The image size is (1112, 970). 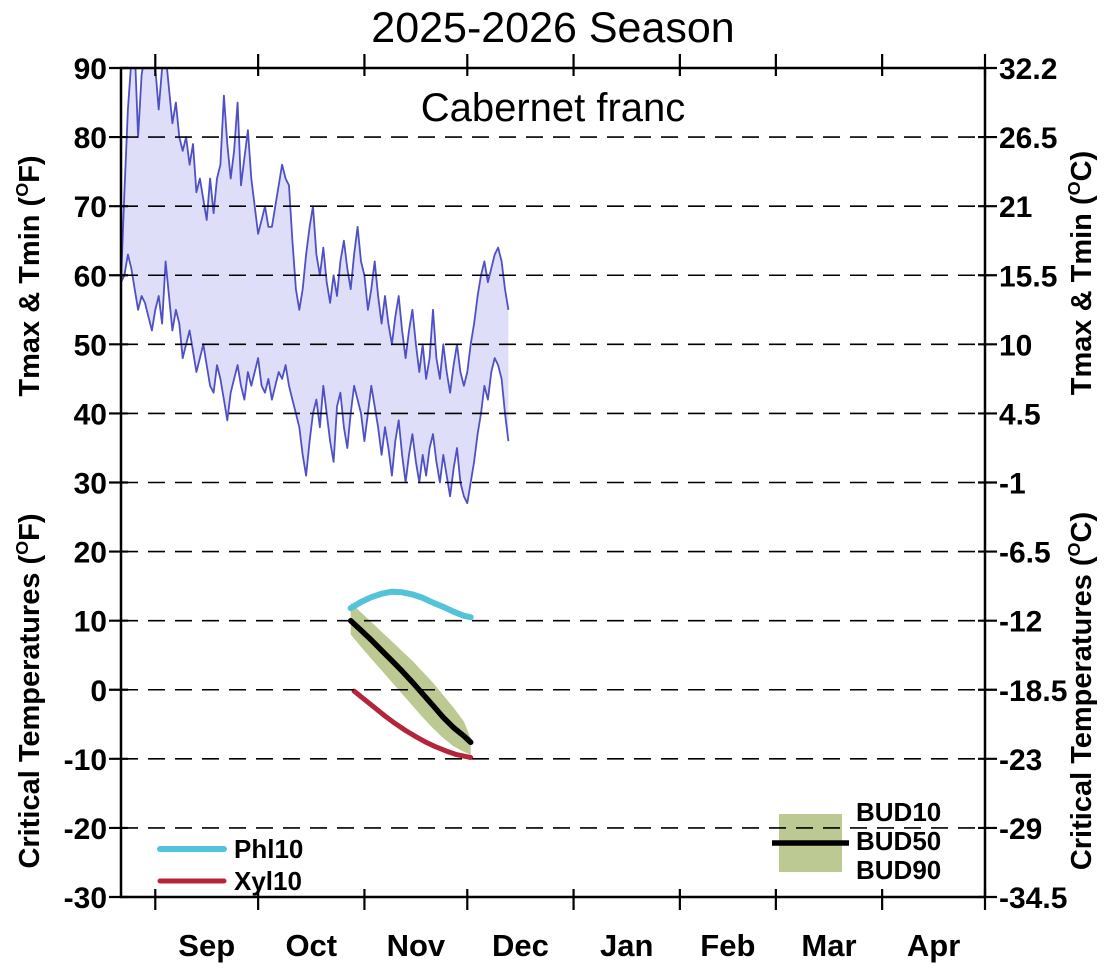 What do you see at coordinates (626, 945) in the screenshot?
I see `x-tick-label-month: Jan` at bounding box center [626, 945].